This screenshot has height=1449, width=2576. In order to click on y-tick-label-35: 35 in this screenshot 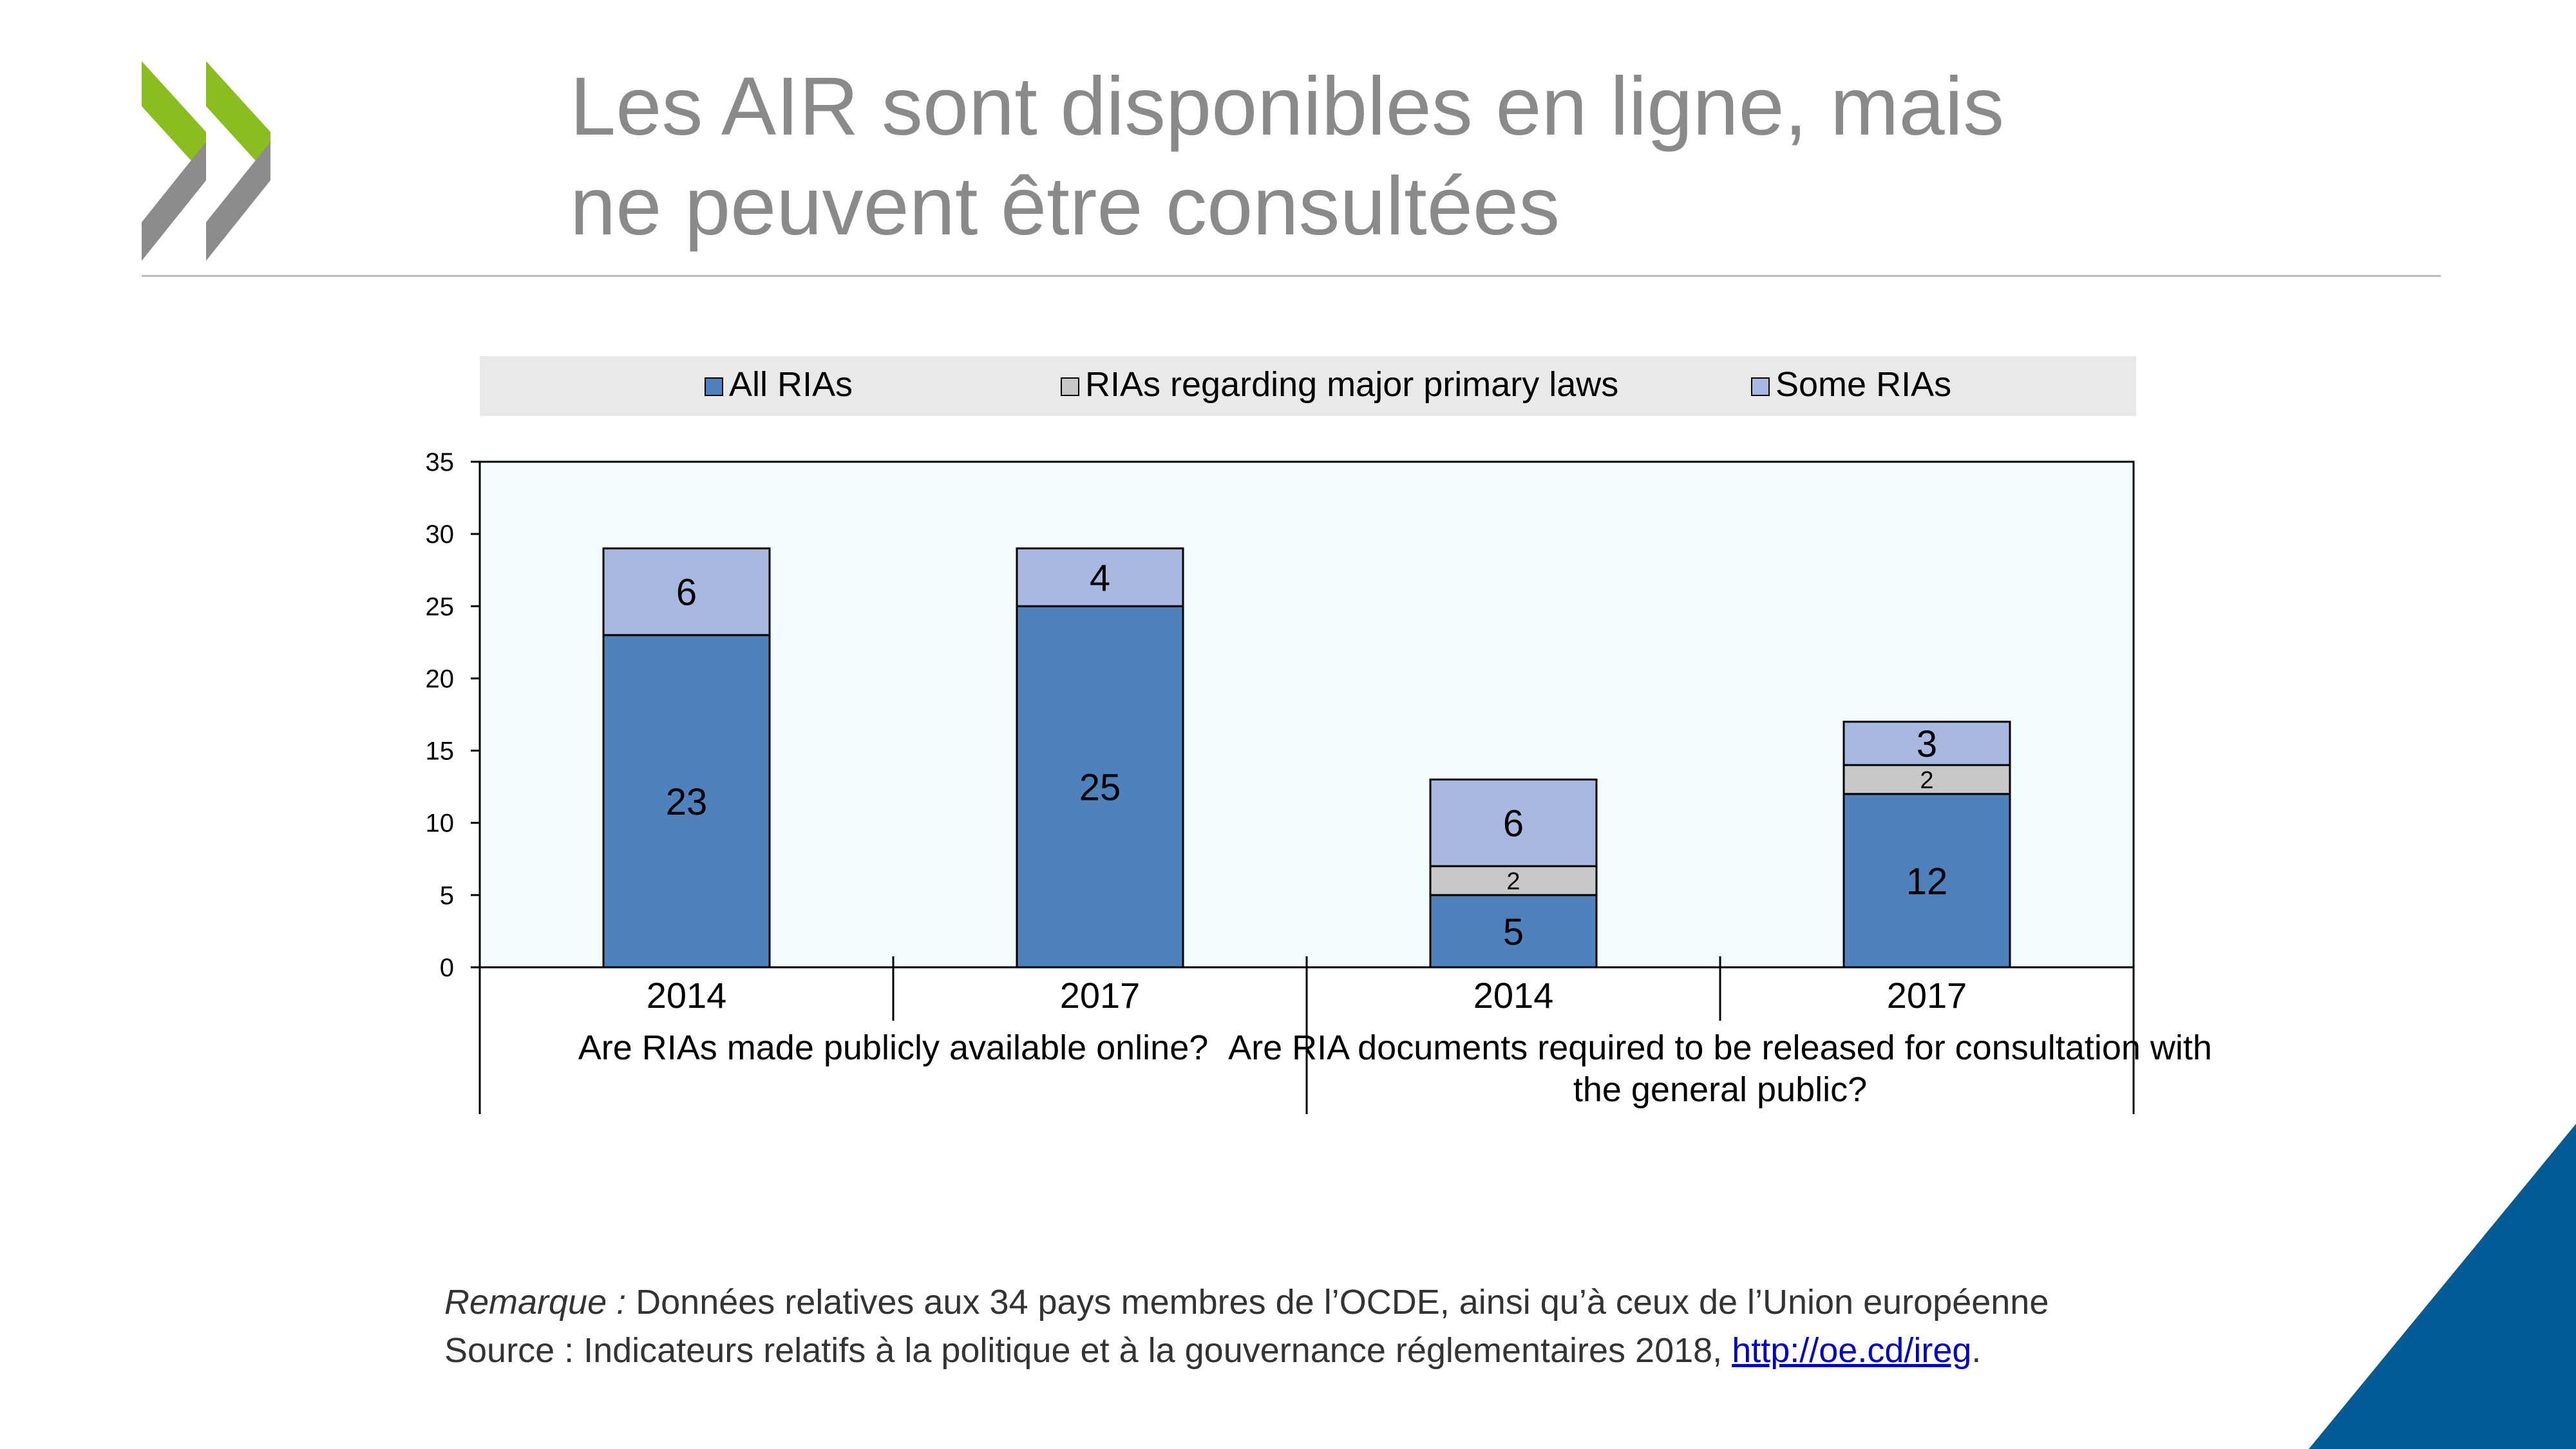, I will do `click(441, 463)`.